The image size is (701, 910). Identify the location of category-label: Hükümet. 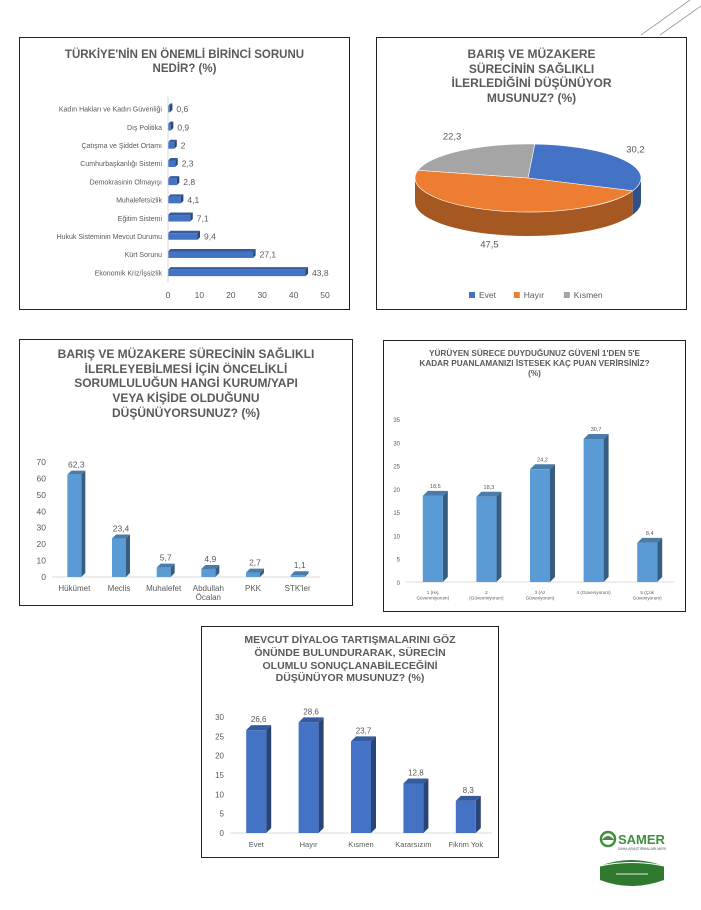
(74, 588).